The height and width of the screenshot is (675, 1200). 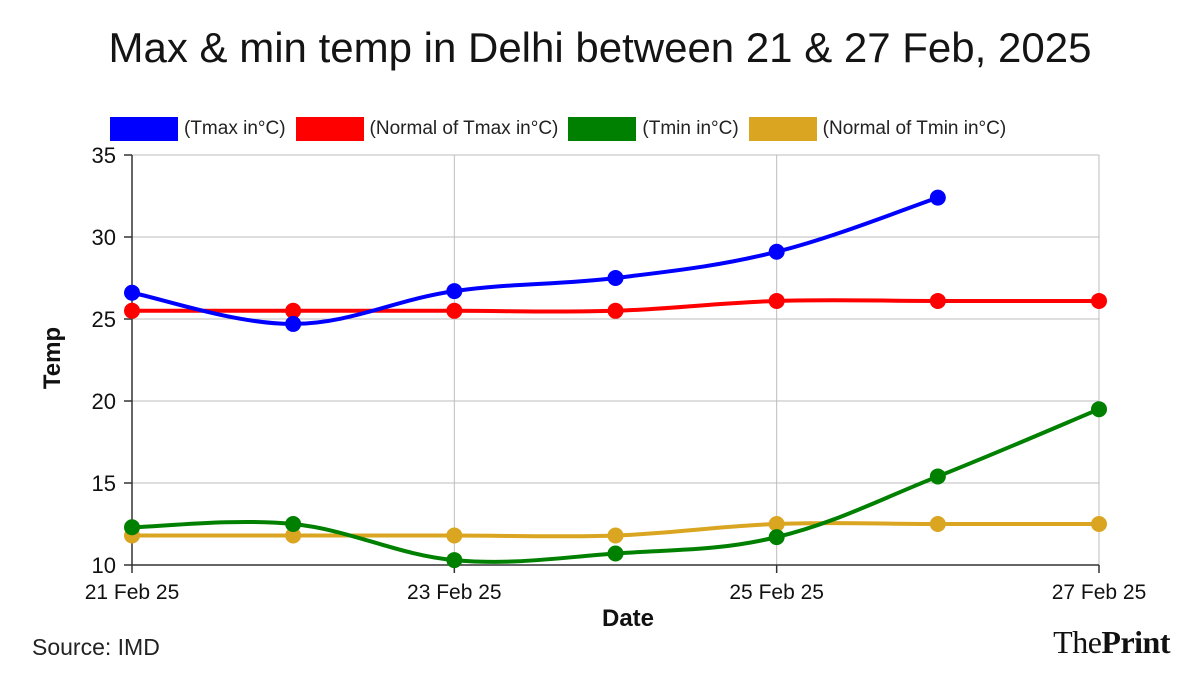 What do you see at coordinates (104, 401) in the screenshot?
I see `y-tick-label: 20` at bounding box center [104, 401].